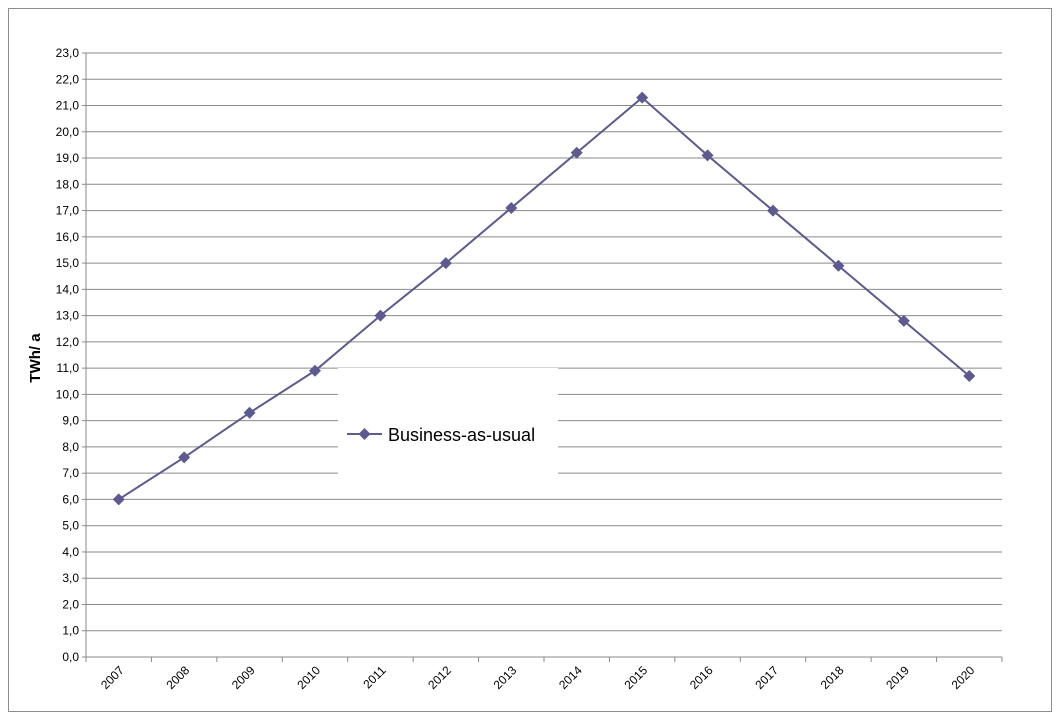  Describe the element at coordinates (68, 79) in the screenshot. I see `y-tick-label: 22,0` at that location.